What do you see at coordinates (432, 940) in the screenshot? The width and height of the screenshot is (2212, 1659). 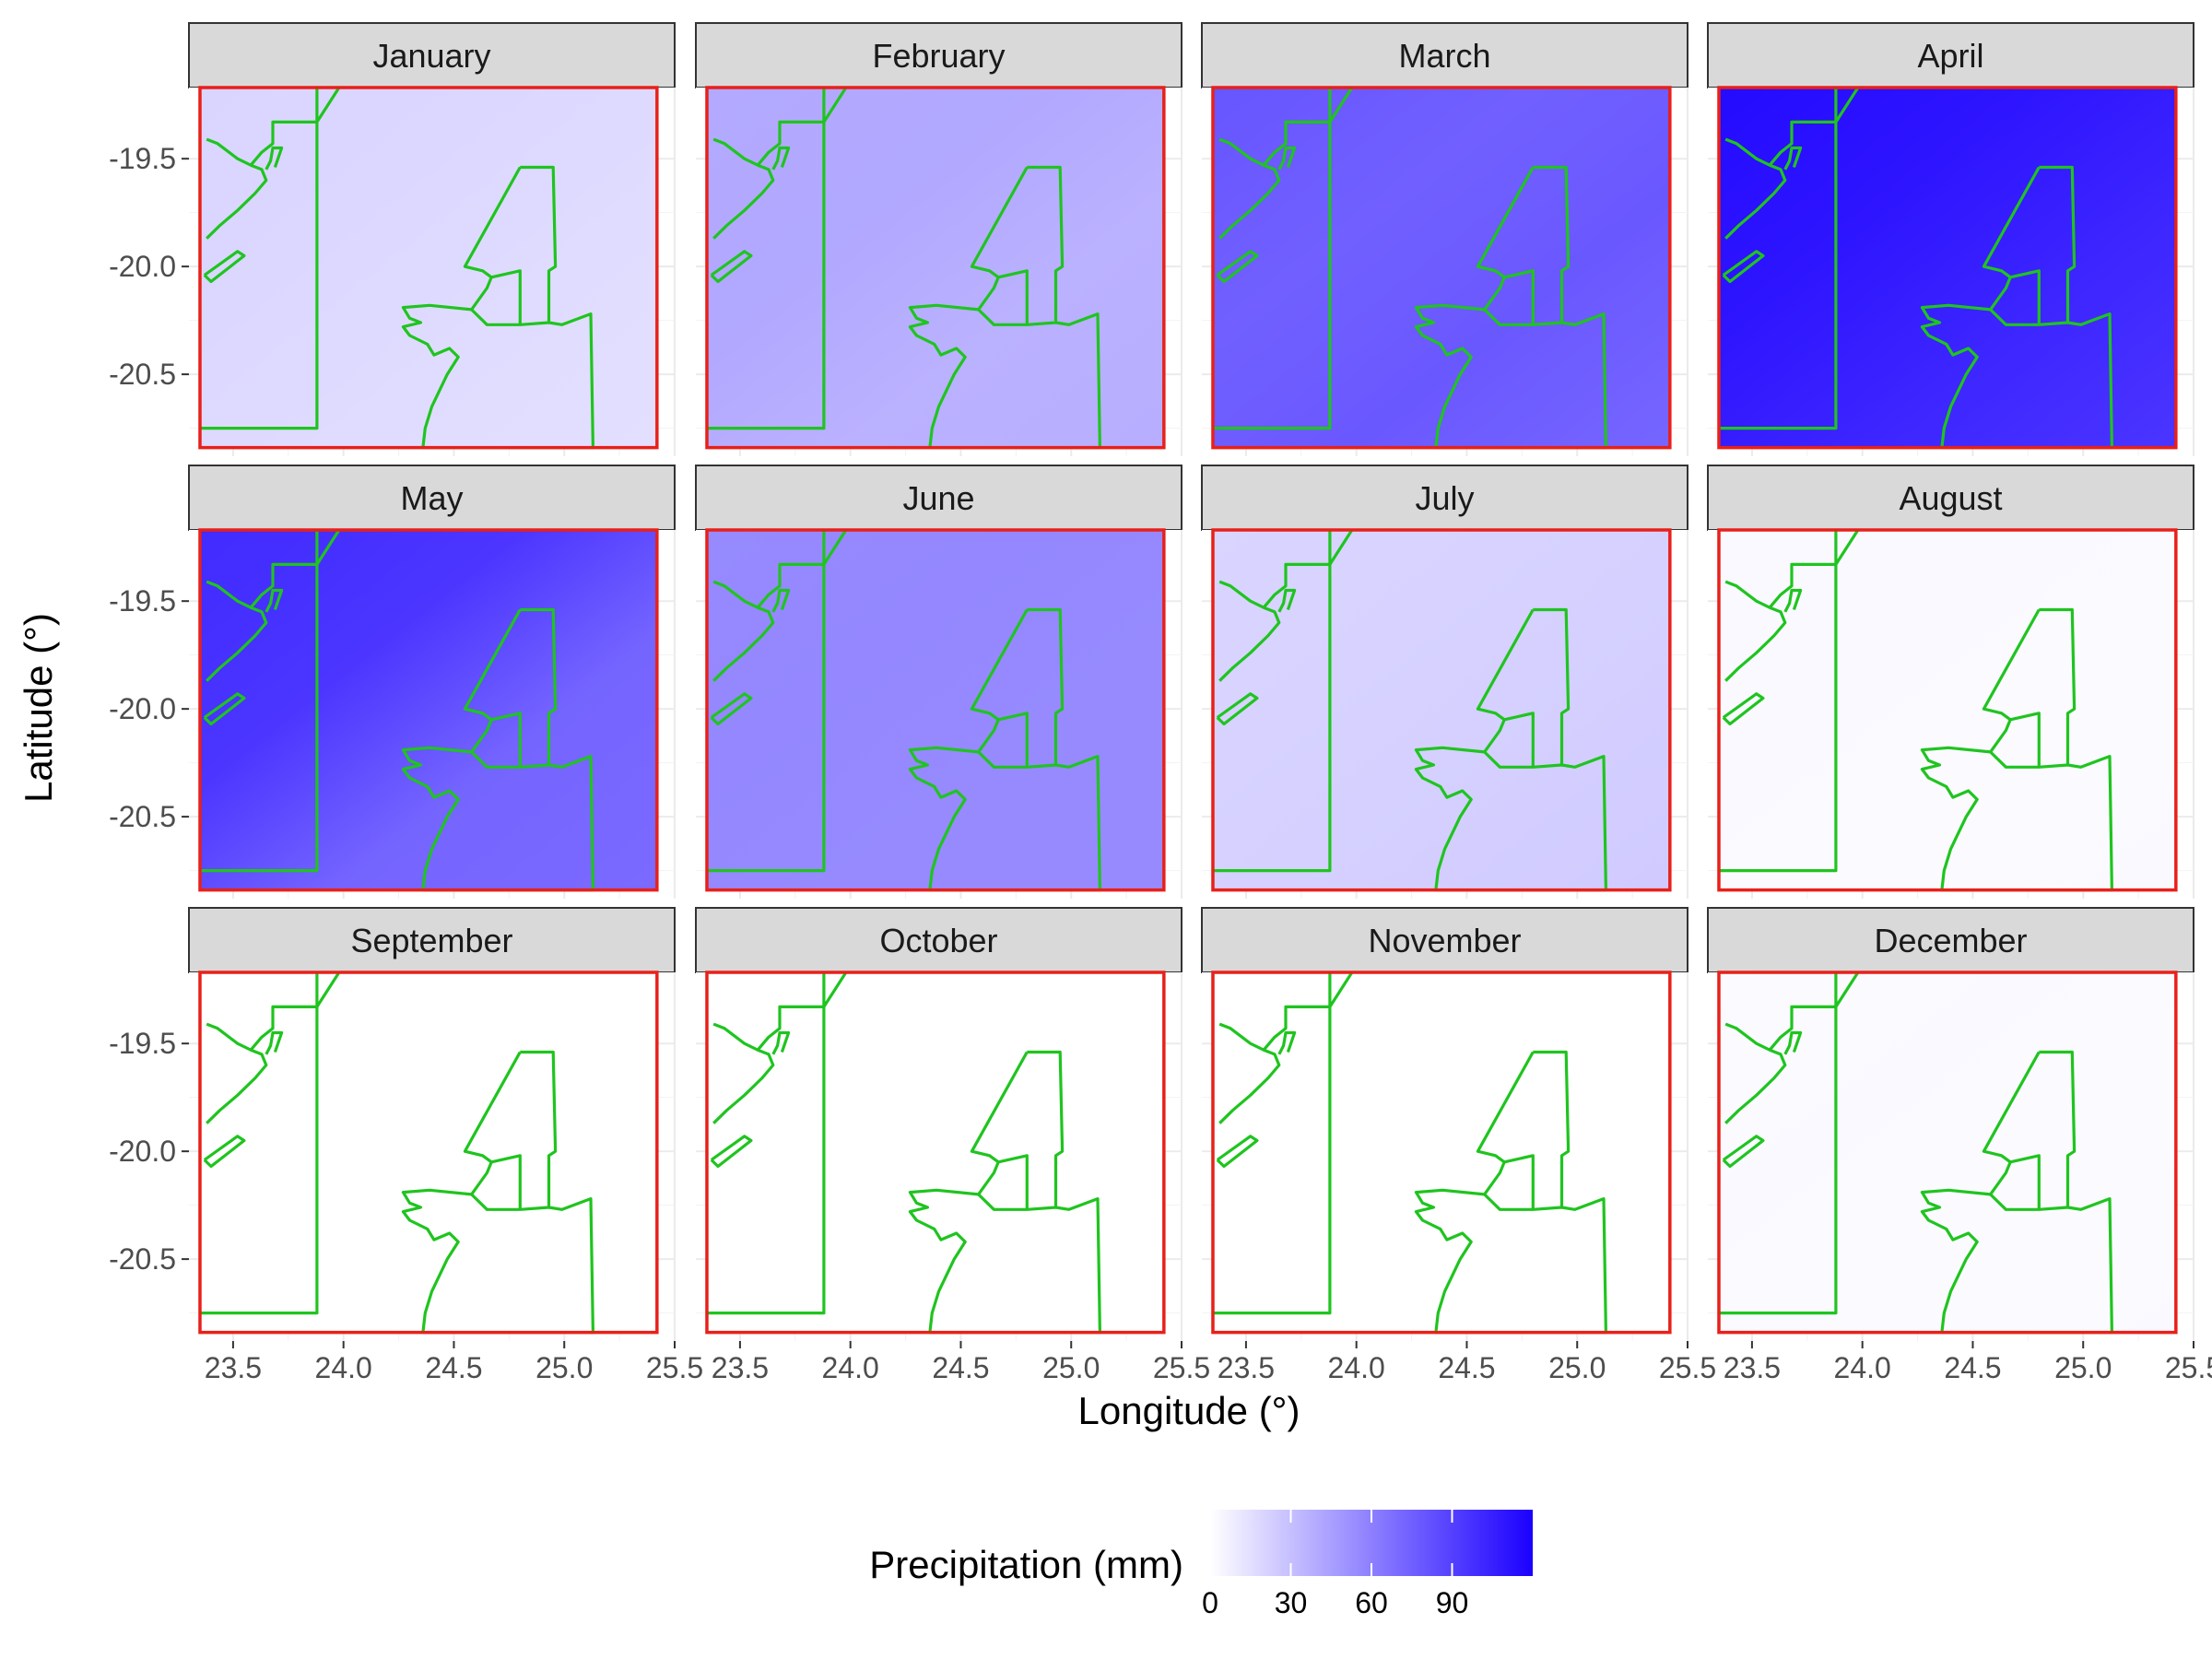 I see `strip-september` at bounding box center [432, 940].